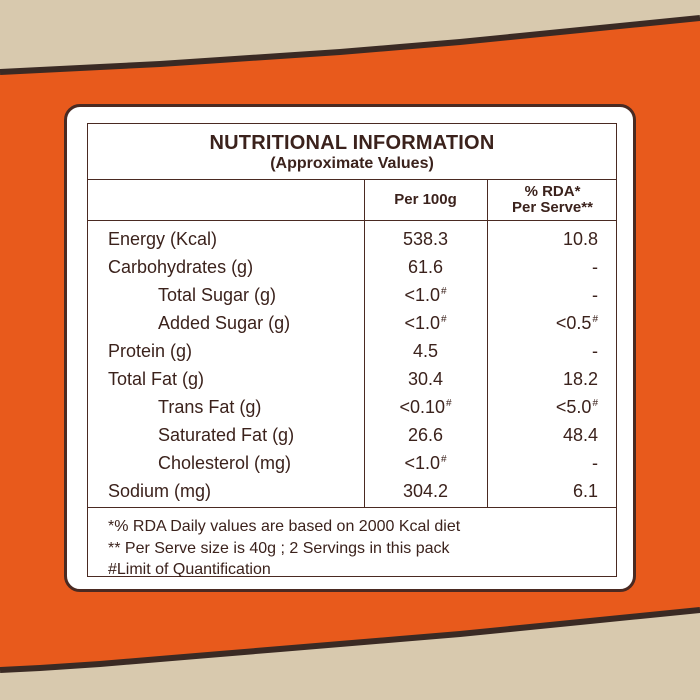  What do you see at coordinates (552, 207) in the screenshot?
I see `rda-label-line2: Per Serve**` at bounding box center [552, 207].